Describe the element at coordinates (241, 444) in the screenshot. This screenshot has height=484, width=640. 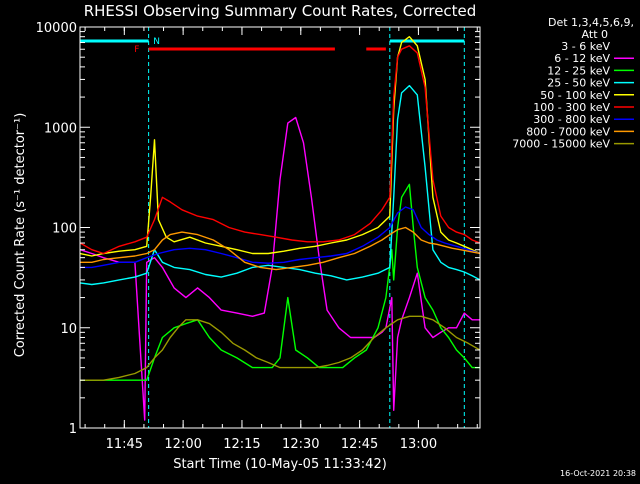
I see `x-tick-label: 12:15` at that location.